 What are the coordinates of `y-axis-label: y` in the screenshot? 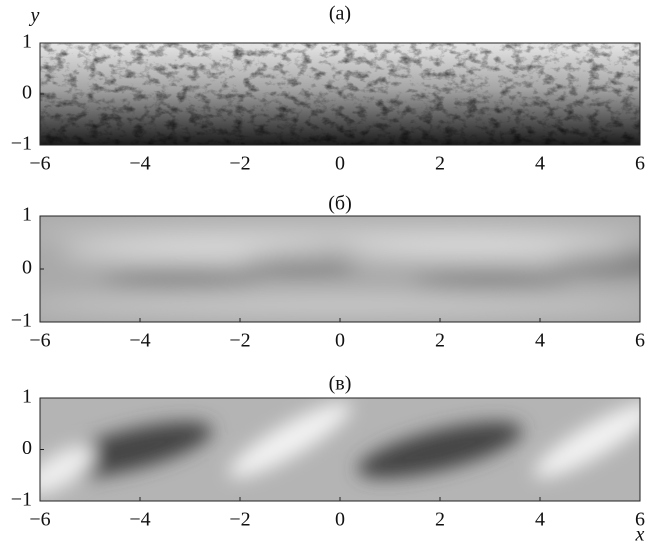 It's located at (34, 16).